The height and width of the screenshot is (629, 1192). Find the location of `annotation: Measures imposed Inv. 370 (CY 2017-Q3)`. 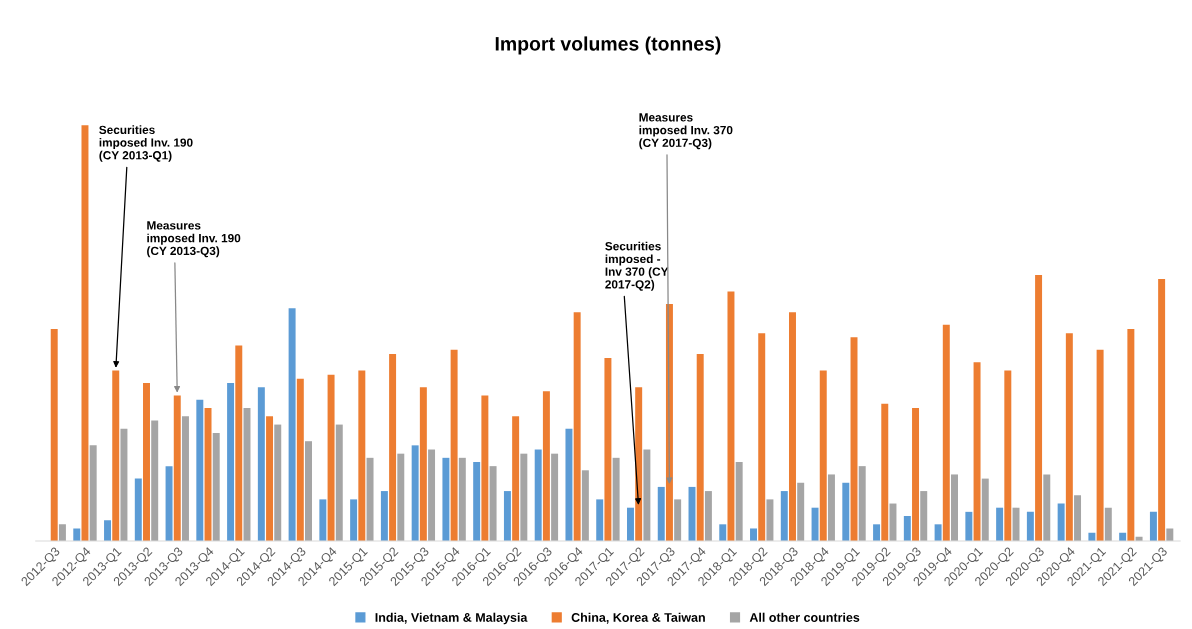

annotation: Measures imposed Inv. 370 (CY 2017-Q3) is located at coordinates (686, 131).